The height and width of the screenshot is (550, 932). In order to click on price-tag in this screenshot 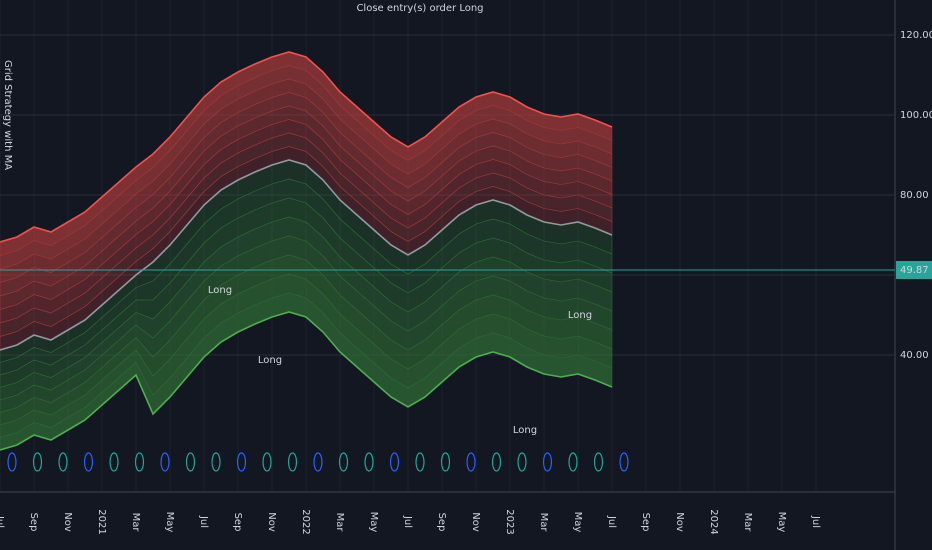, I will do `click(914, 270)`.